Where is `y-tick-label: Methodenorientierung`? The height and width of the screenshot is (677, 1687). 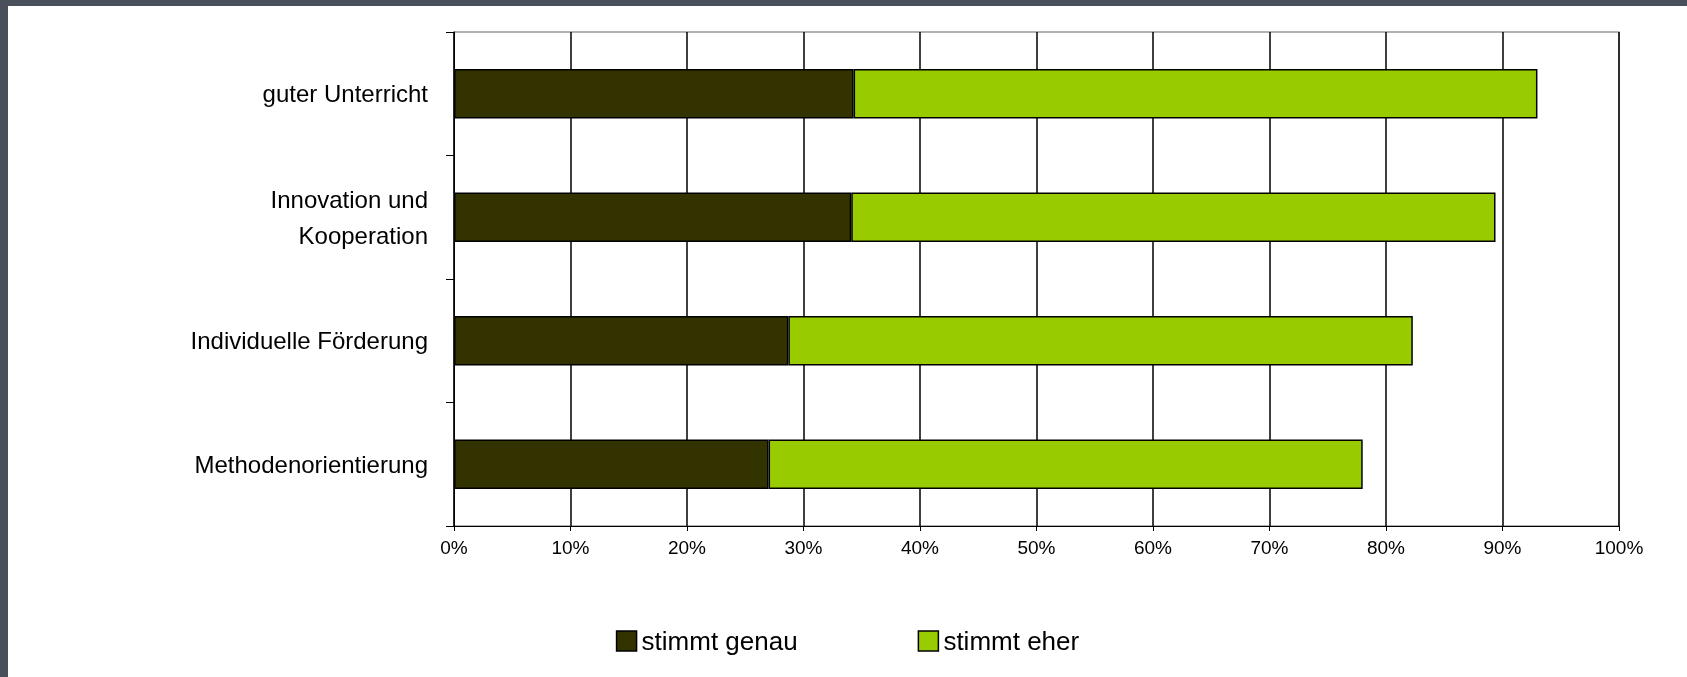
y-tick-label: Methodenorientierung is located at coordinates (311, 464).